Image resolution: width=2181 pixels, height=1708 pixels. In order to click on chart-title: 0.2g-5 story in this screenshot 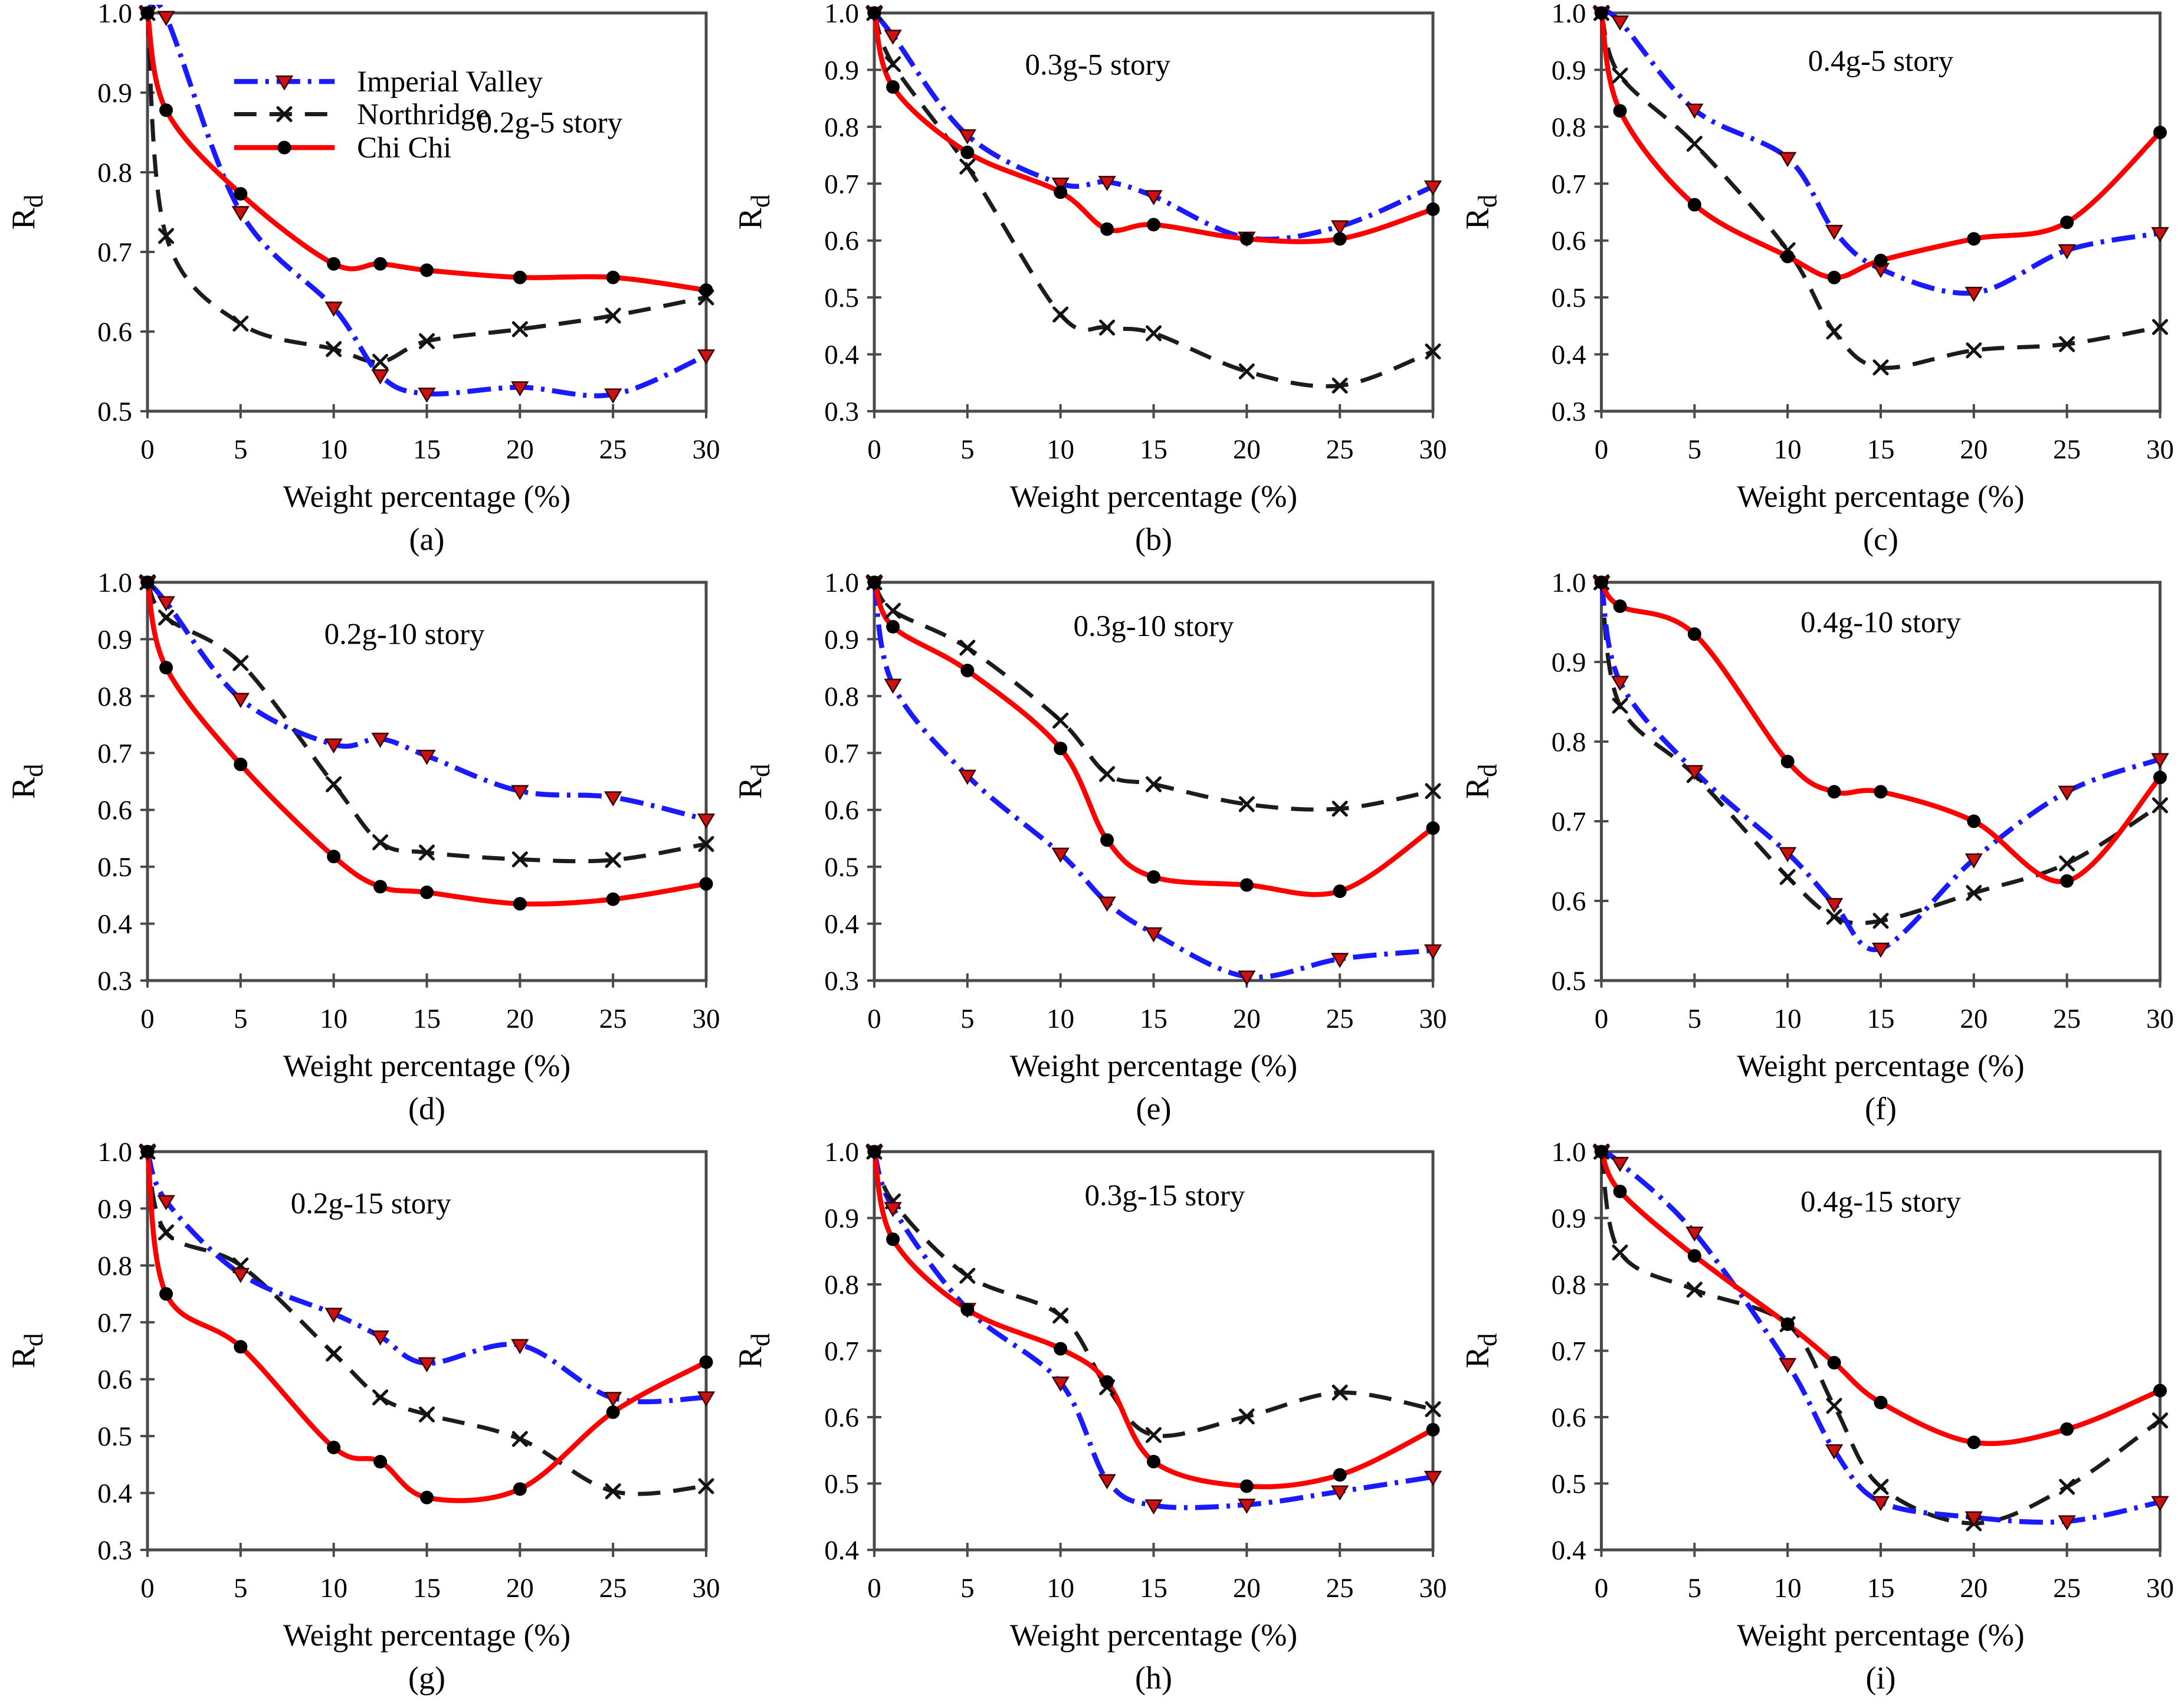, I will do `click(550, 123)`.